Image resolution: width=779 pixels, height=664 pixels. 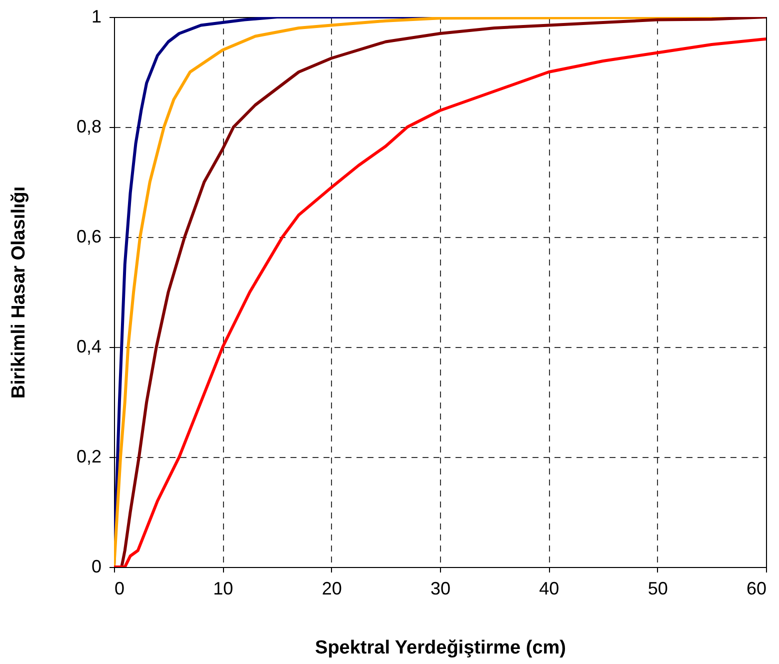 I want to click on y-tick-label: 0,2, so click(x=89, y=456).